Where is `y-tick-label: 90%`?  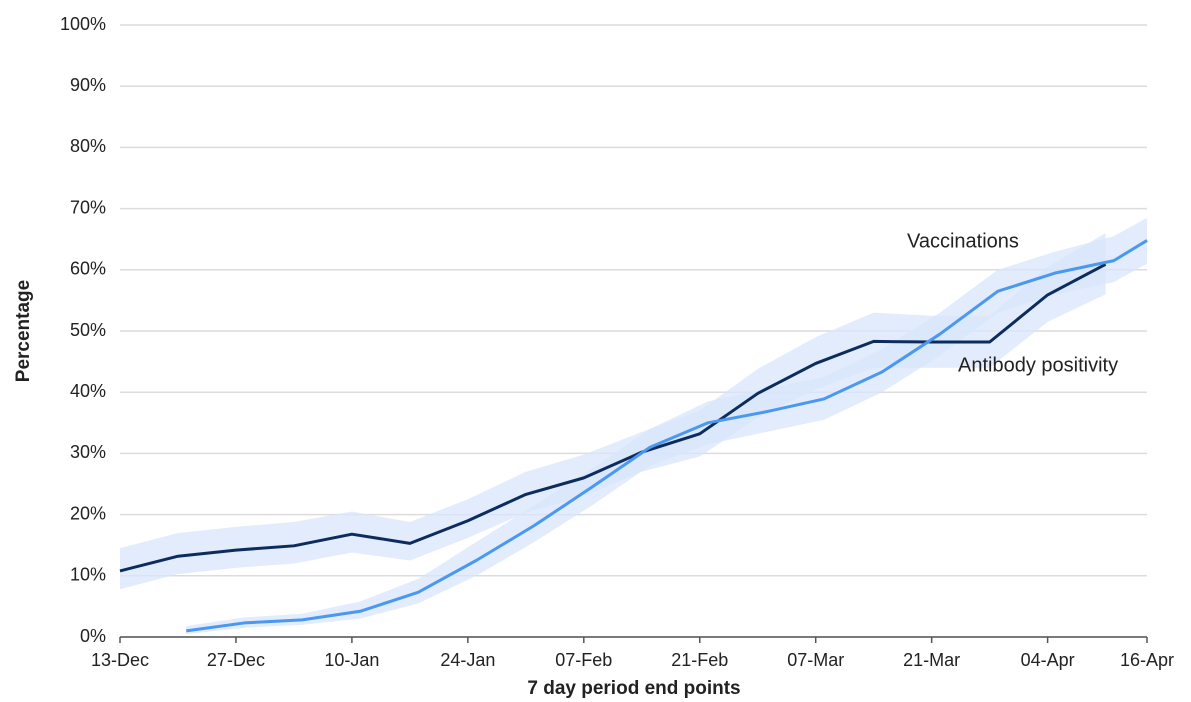 y-tick-label: 90% is located at coordinates (88, 85).